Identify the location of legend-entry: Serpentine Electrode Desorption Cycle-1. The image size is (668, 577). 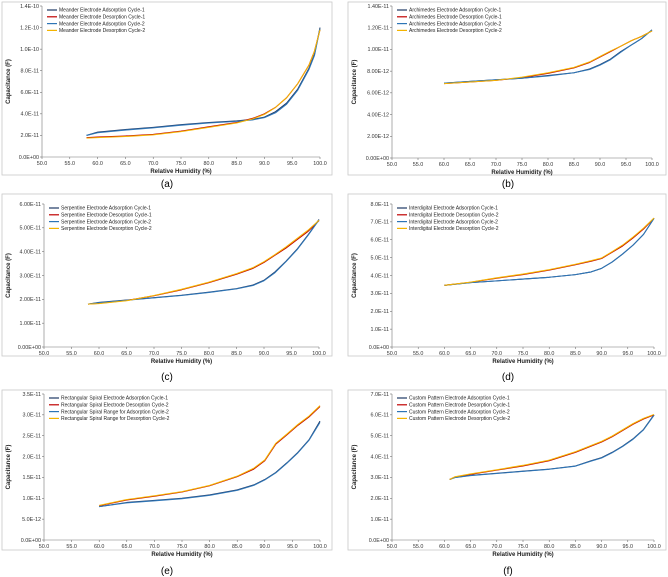
(106, 216).